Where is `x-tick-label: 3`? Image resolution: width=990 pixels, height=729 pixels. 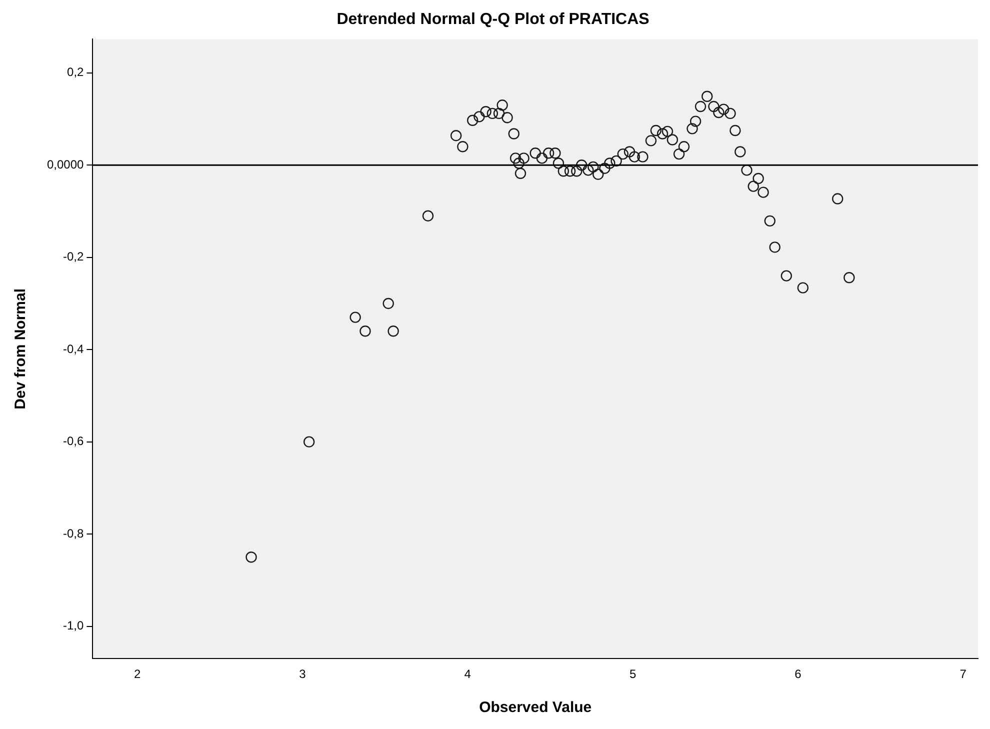 x-tick-label: 3 is located at coordinates (302, 674).